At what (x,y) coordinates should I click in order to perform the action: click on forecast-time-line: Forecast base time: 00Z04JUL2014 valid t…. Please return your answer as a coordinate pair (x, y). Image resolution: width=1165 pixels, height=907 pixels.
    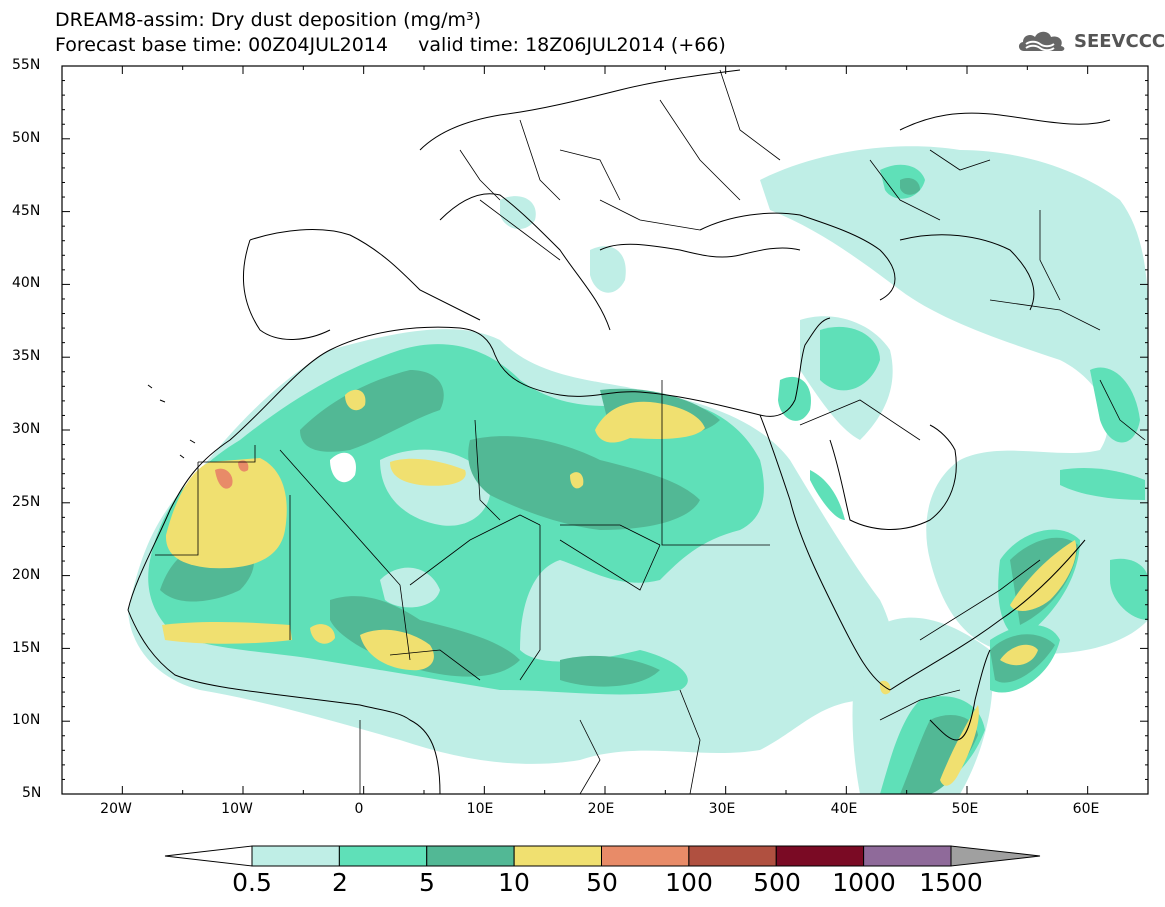
    Looking at the image, I should click on (390, 45).